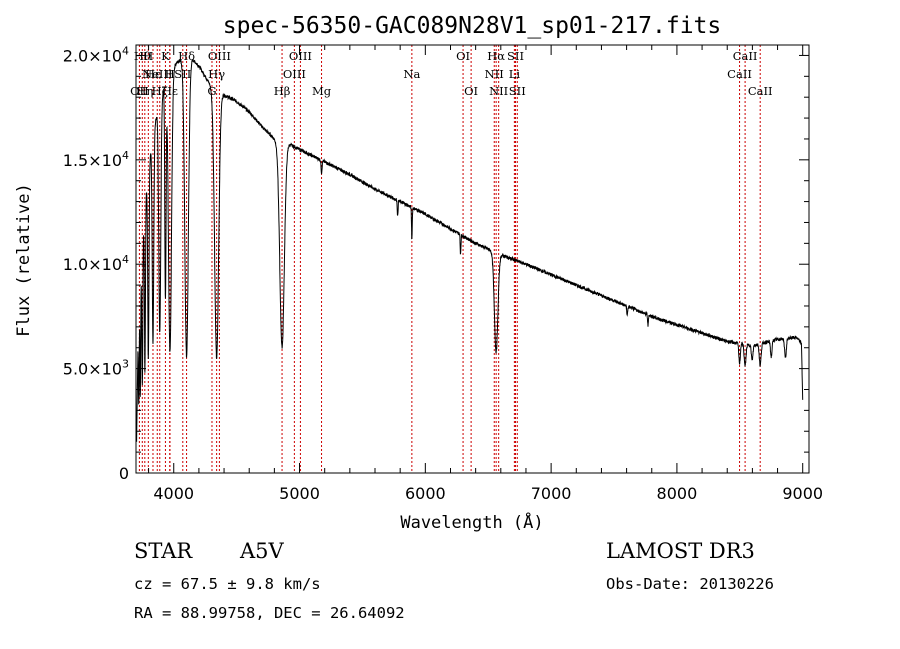  Describe the element at coordinates (411, 74) in the screenshot. I see `line-label: Na` at that location.